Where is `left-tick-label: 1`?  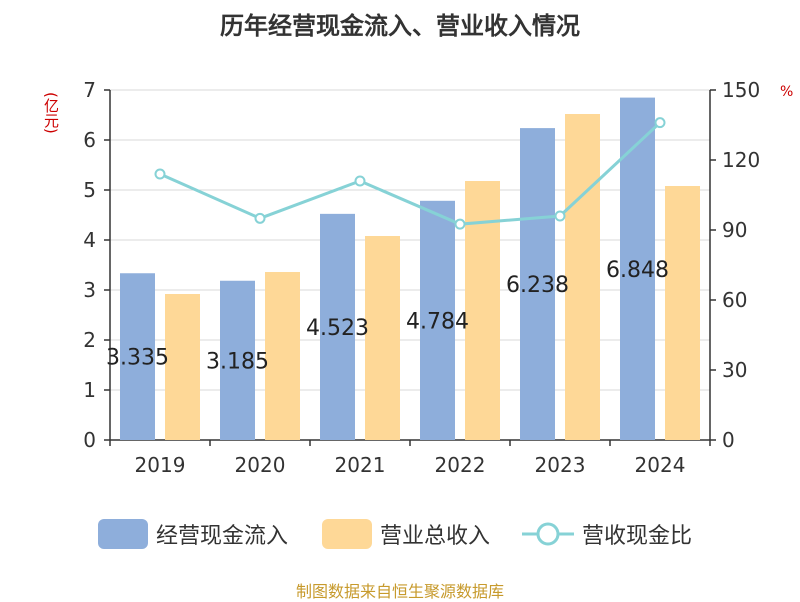 left-tick-label: 1 is located at coordinates (89, 390).